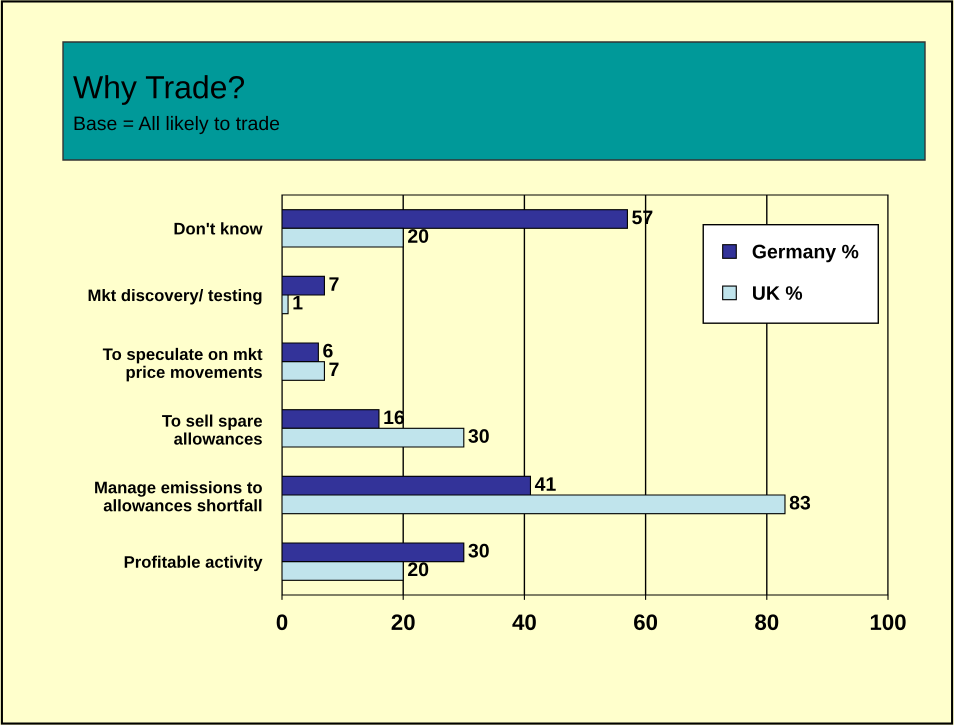  I want to click on x-tick-label: 100, so click(888, 622).